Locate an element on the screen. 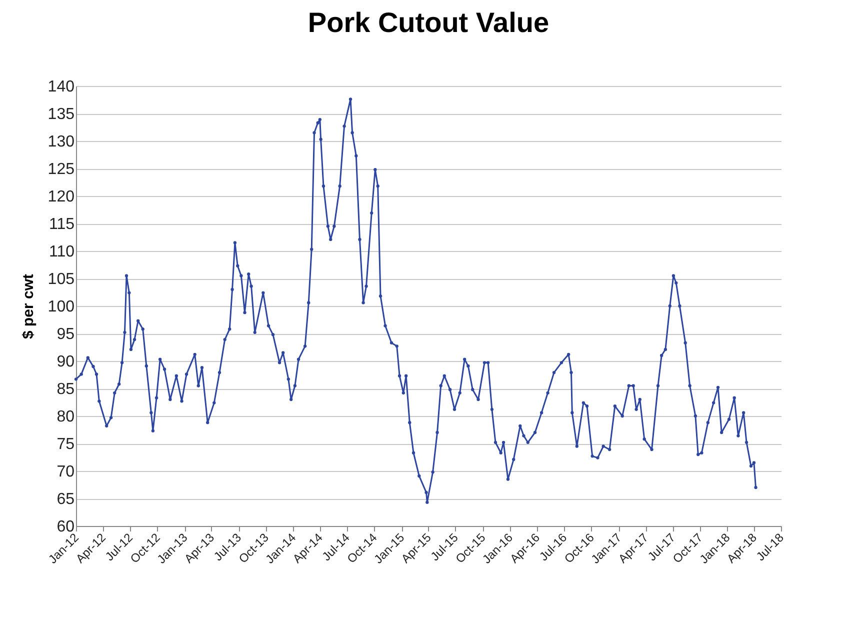 Image resolution: width=867 pixels, height=641 pixels. y-tick-label: 100 is located at coordinates (61, 307).